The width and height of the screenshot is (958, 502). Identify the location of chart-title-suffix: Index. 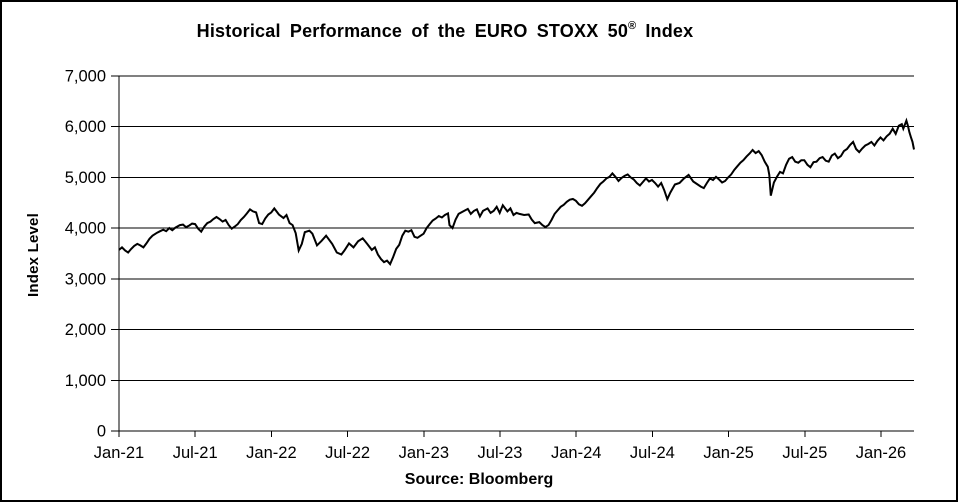
(665, 31).